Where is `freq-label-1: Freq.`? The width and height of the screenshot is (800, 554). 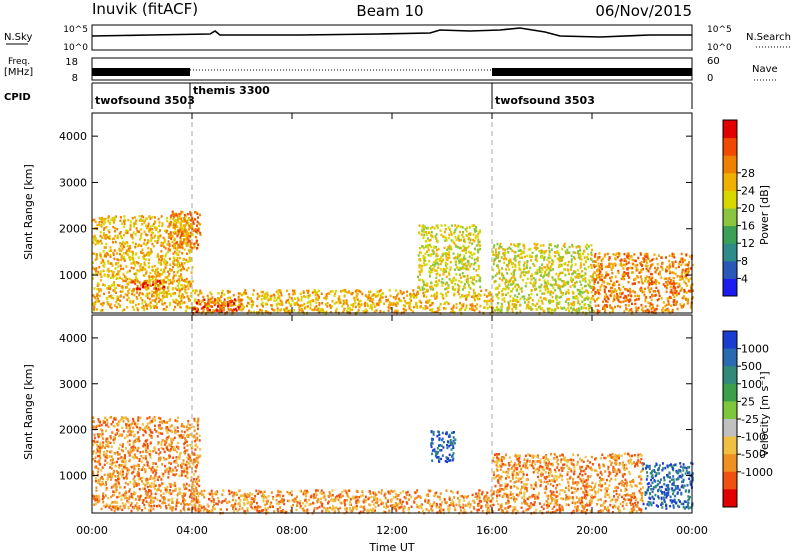 freq-label-1: Freq. is located at coordinates (19, 62).